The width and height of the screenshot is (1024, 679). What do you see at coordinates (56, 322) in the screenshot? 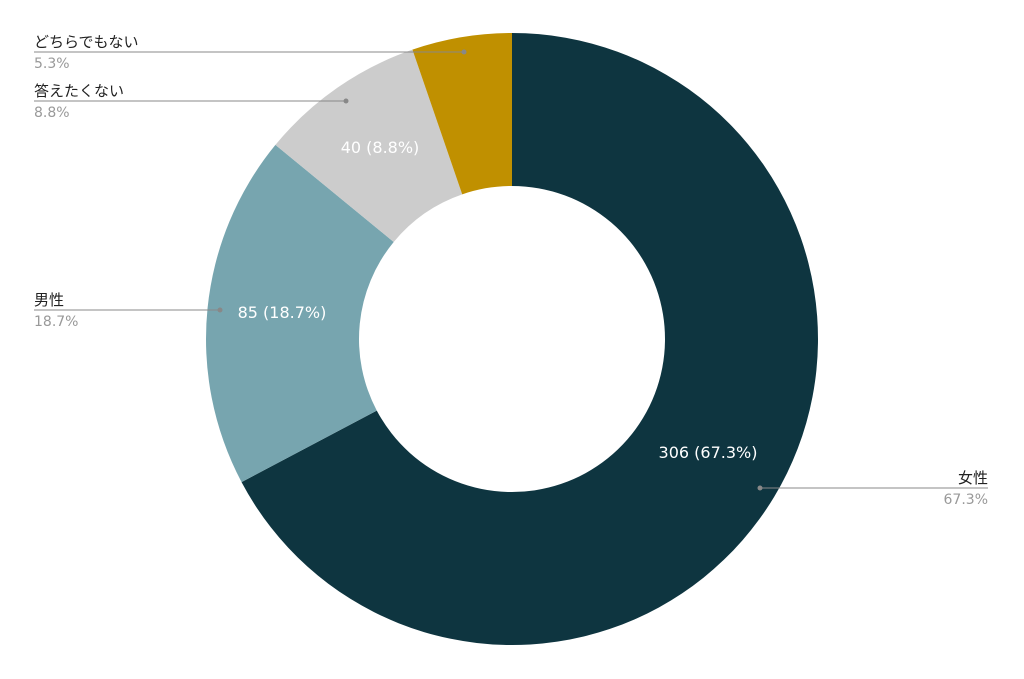
I see `percent-label-1: 18.7%` at bounding box center [56, 322].